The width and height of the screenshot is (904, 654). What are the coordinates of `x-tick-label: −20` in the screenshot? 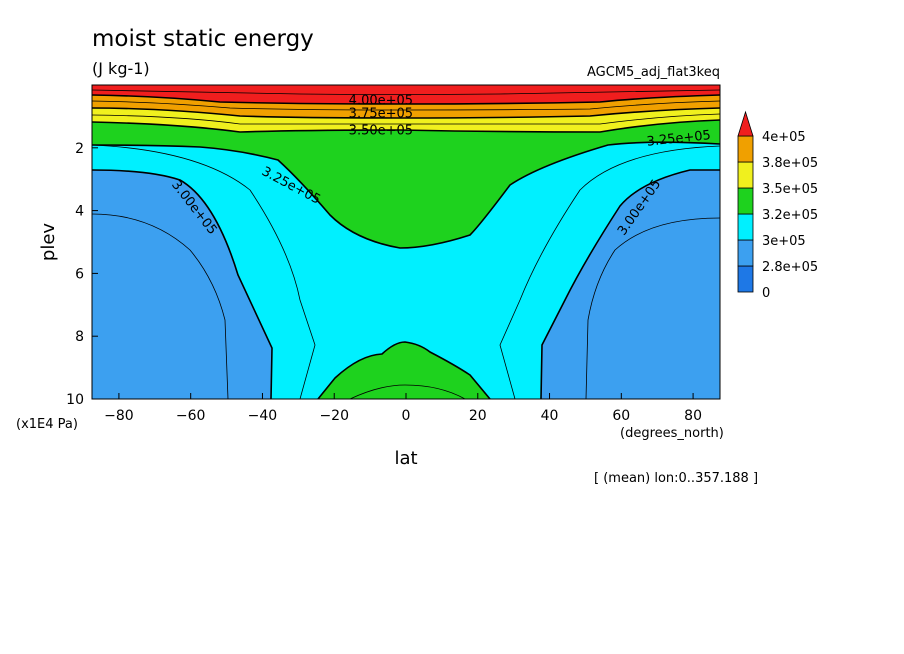 It's located at (334, 416).